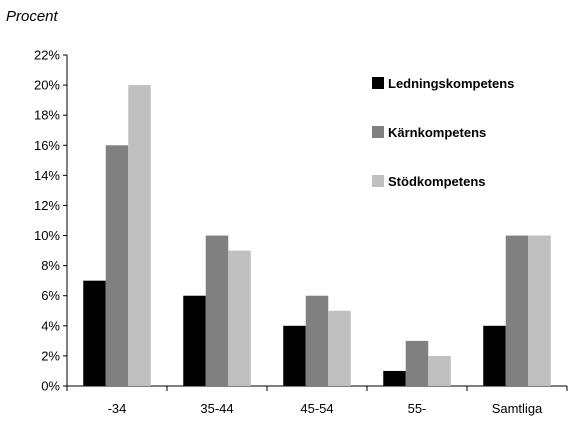 Image resolution: width=572 pixels, height=421 pixels. What do you see at coordinates (50, 386) in the screenshot?
I see `y-tick-label: 0%` at bounding box center [50, 386].